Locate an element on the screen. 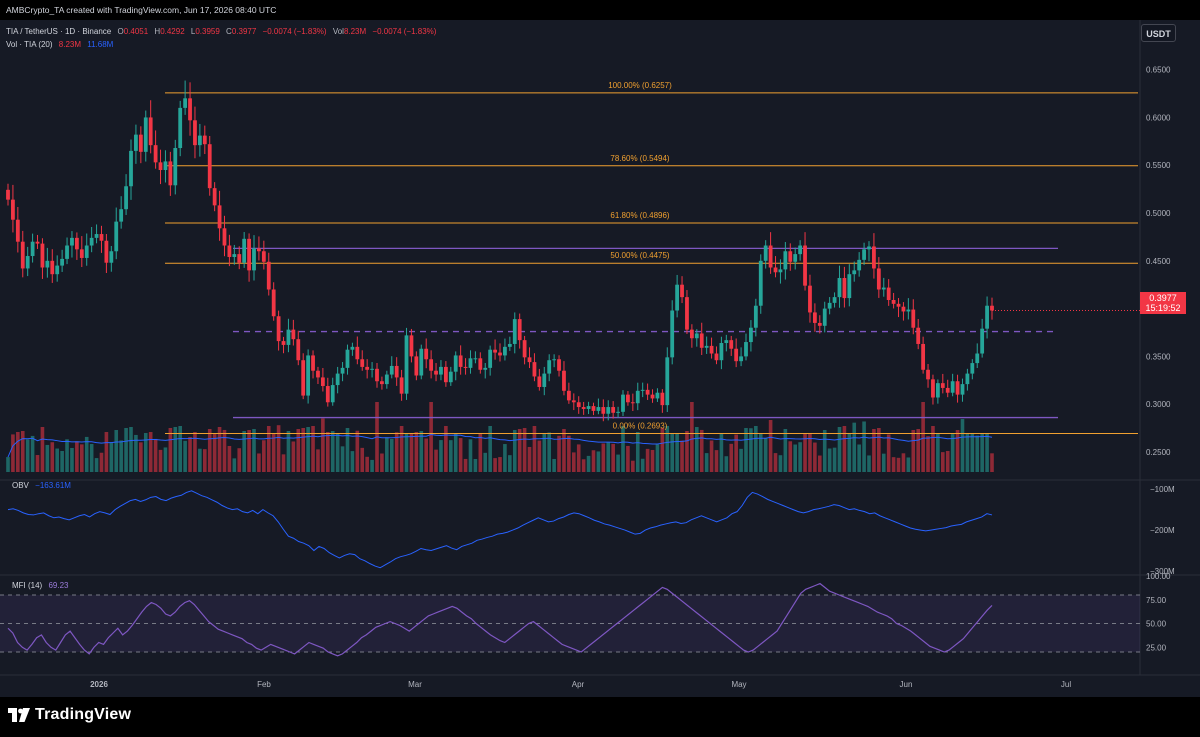 Image resolution: width=1200 pixels, height=737 pixels. mfi-tick-label: 25.00 is located at coordinates (1156, 647).